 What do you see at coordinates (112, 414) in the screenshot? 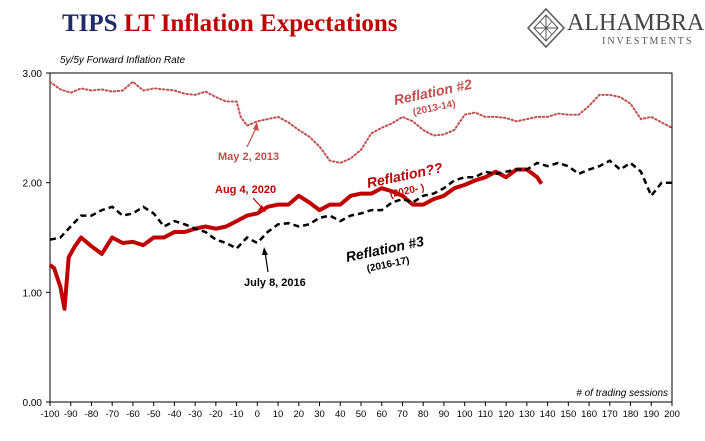
I see `x-tick-label: -70` at bounding box center [112, 414].